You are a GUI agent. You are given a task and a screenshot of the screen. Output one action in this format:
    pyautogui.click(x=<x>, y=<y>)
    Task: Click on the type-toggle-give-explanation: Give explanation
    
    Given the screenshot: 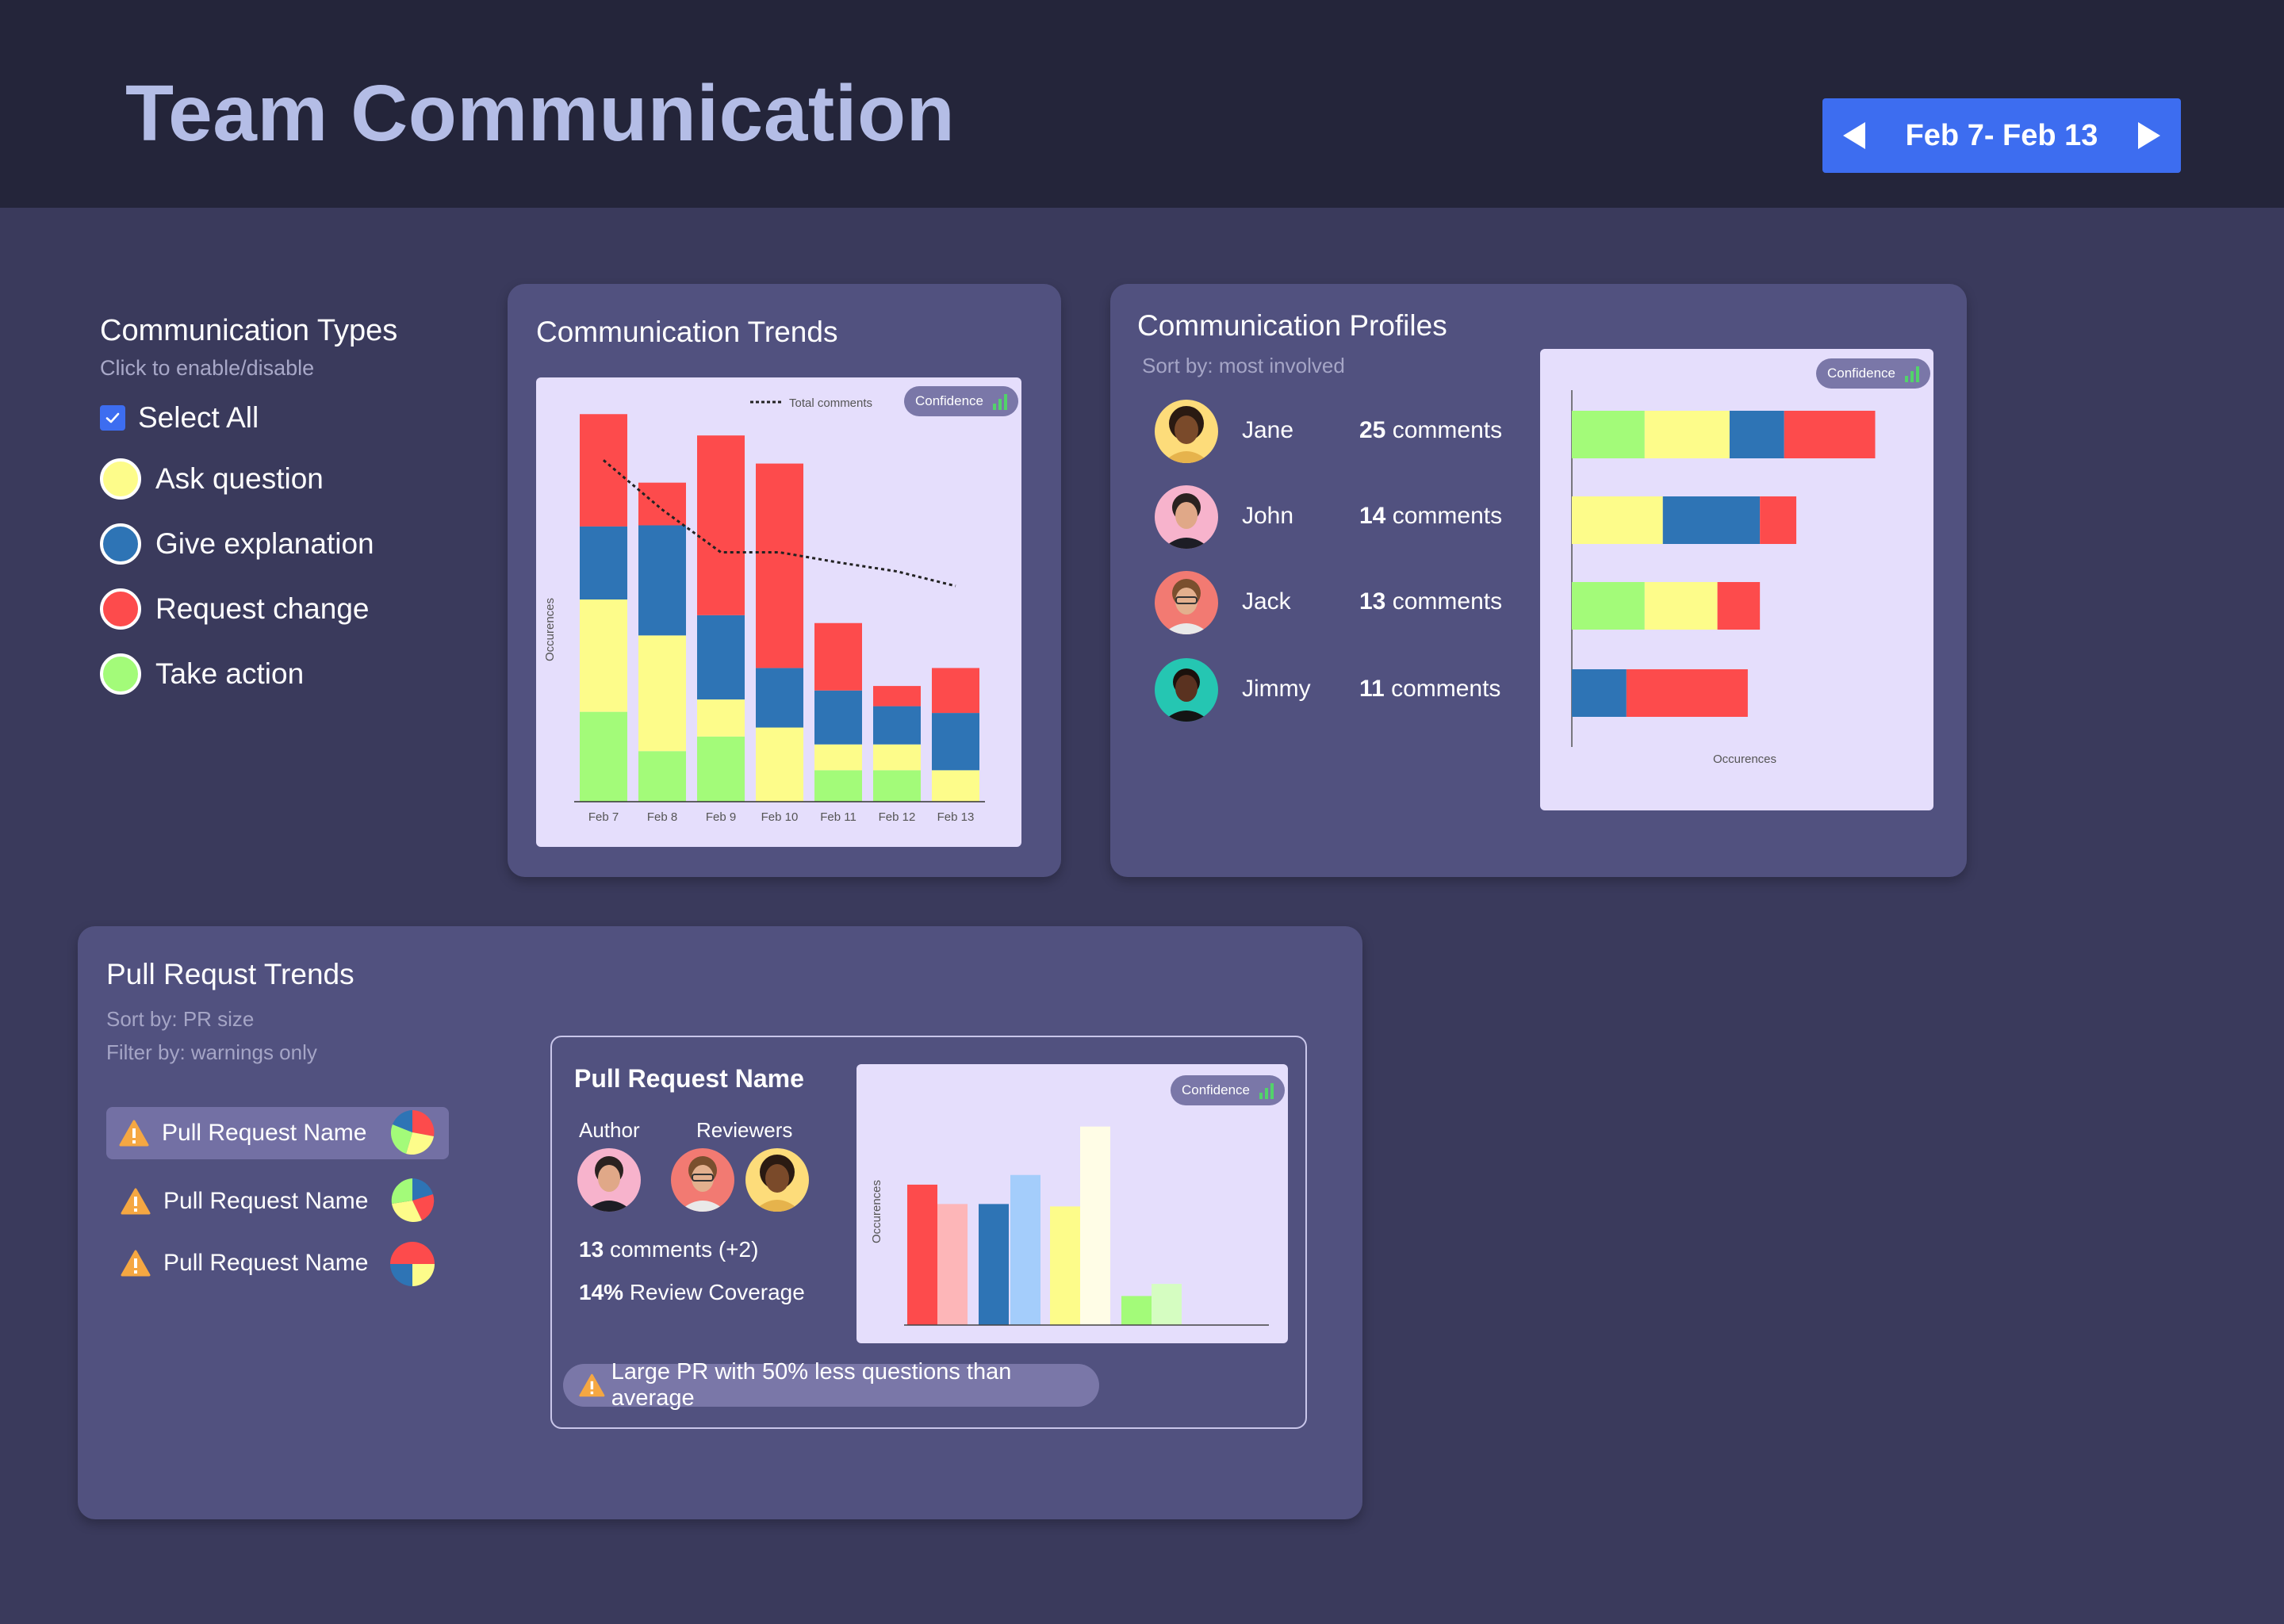 What is the action you would take?
    pyautogui.click(x=290, y=544)
    